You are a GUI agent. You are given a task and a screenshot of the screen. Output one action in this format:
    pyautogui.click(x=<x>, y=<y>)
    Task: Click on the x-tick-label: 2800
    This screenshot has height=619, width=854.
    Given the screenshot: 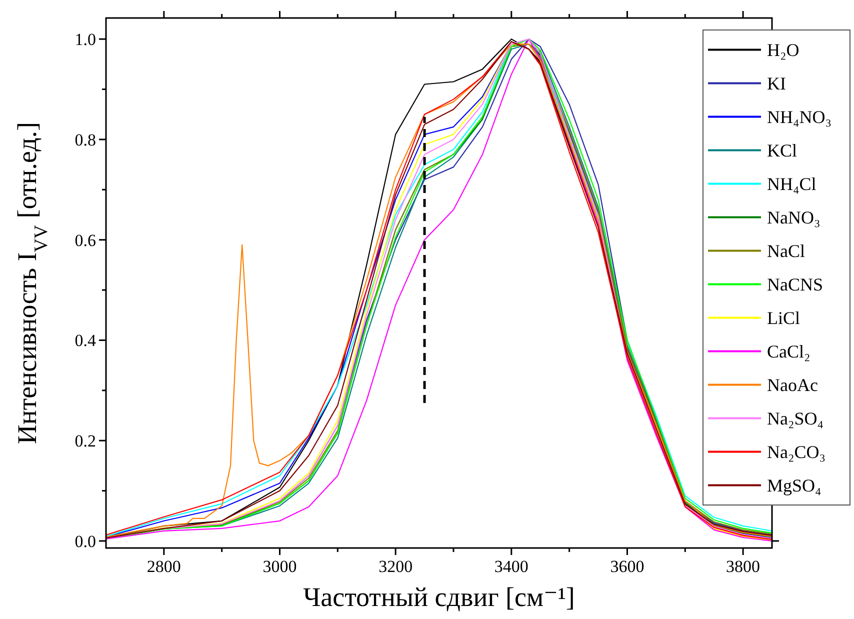 What is the action you would take?
    pyautogui.click(x=163, y=566)
    